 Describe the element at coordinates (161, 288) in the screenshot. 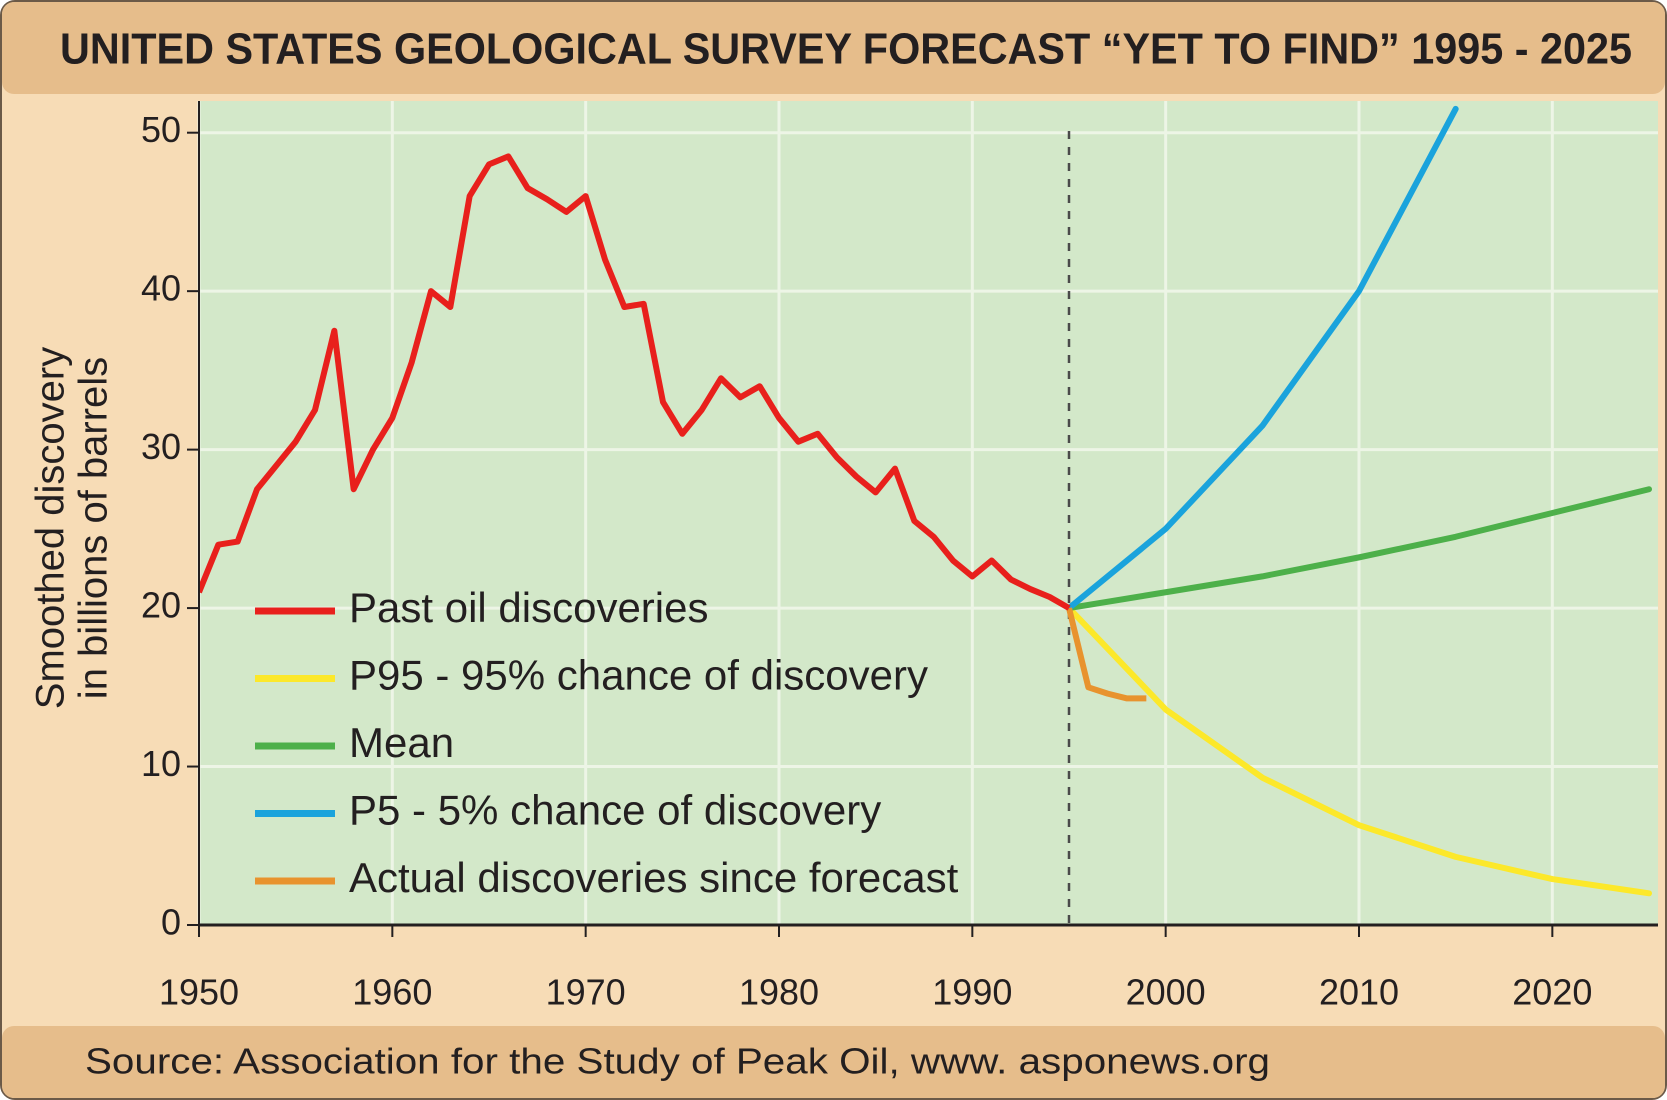

I see `y-tick-label: 40` at that location.